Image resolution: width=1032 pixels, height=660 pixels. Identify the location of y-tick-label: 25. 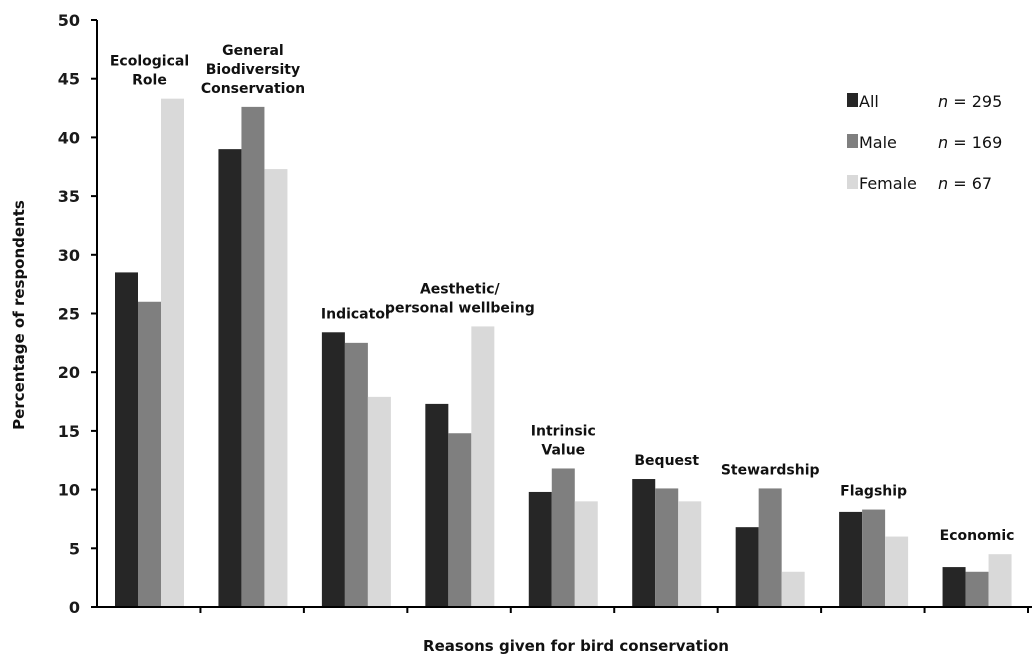
(69, 314).